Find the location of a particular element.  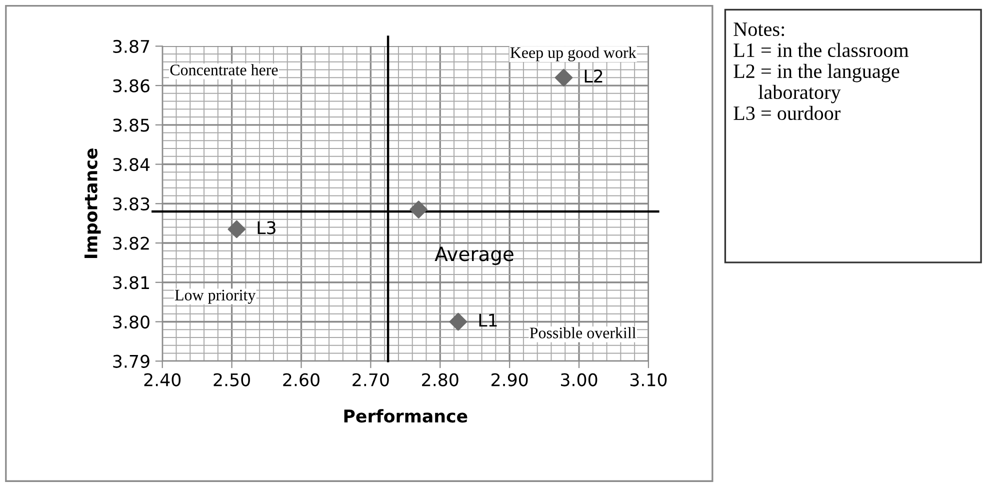

y-tick-label: 3.85 is located at coordinates (131, 125).